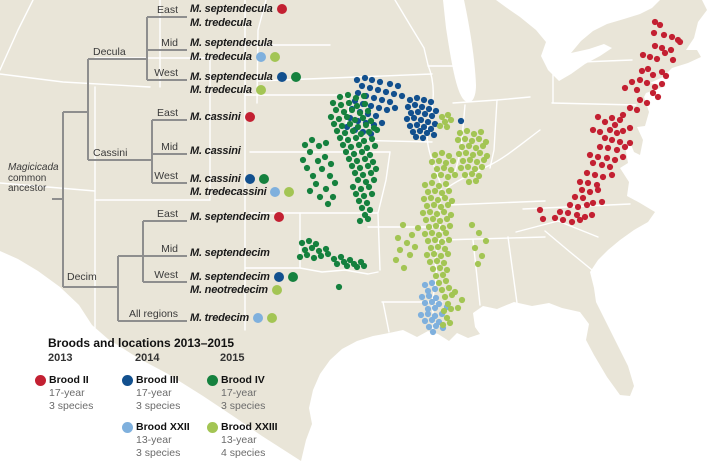 Image resolution: width=720 pixels, height=461 pixels. I want to click on legend-entry: Brood II 17-year 3 species, so click(78, 394).